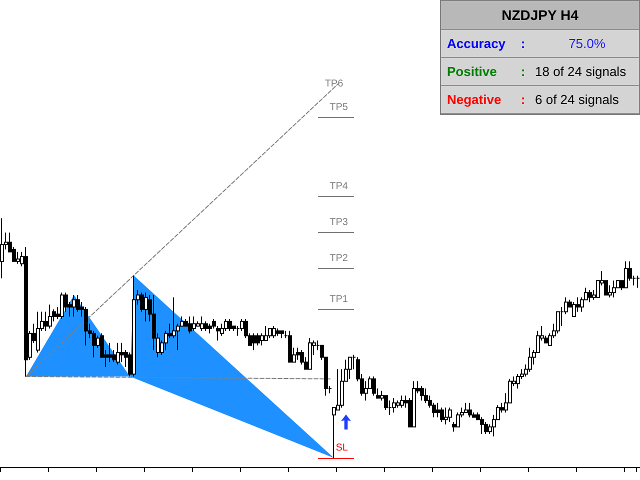 Image resolution: width=640 pixels, height=480 pixels. Describe the element at coordinates (577, 99) in the screenshot. I see `text: 6 of 24 signals` at that location.